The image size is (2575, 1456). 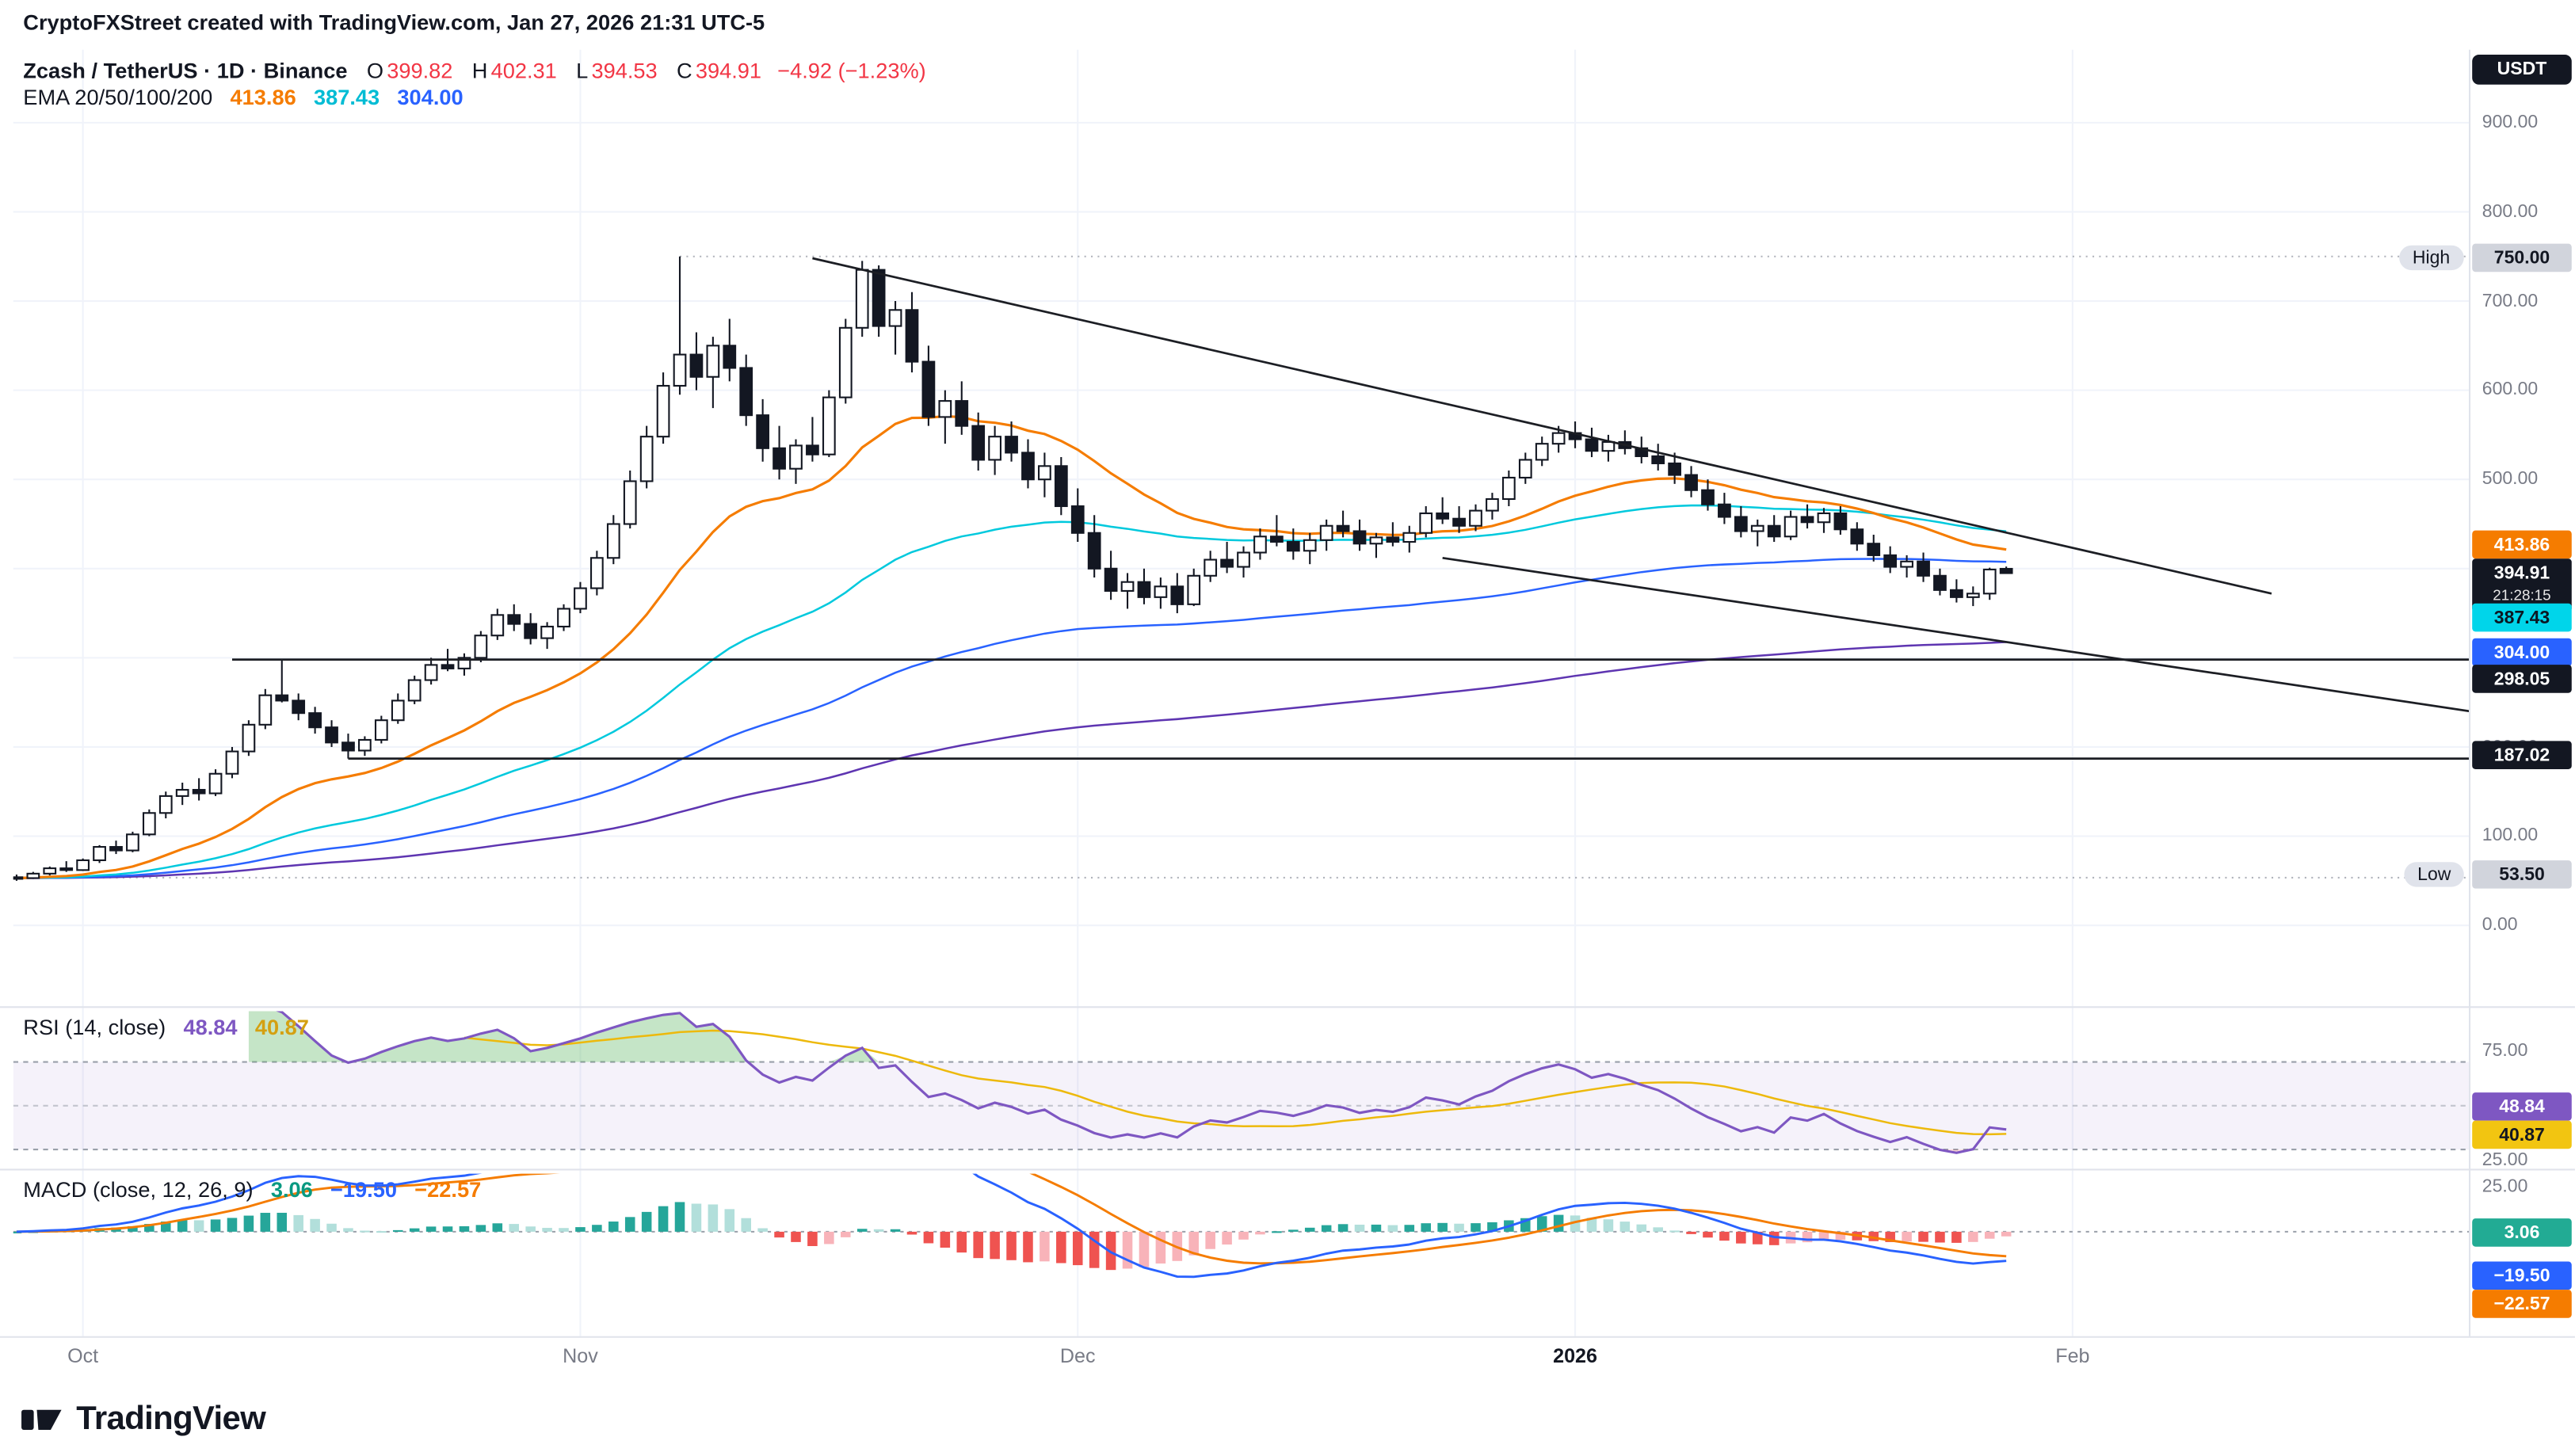 I want to click on price-axis-tick: 100.00, so click(x=2510, y=836).